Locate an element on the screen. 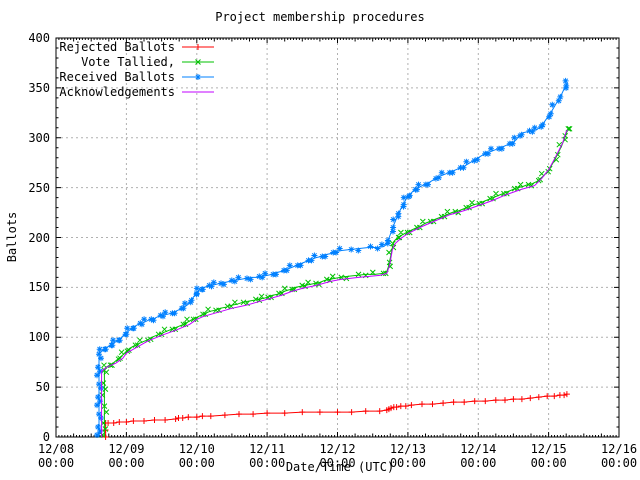  y-tick-label: 350 is located at coordinates (39, 87).